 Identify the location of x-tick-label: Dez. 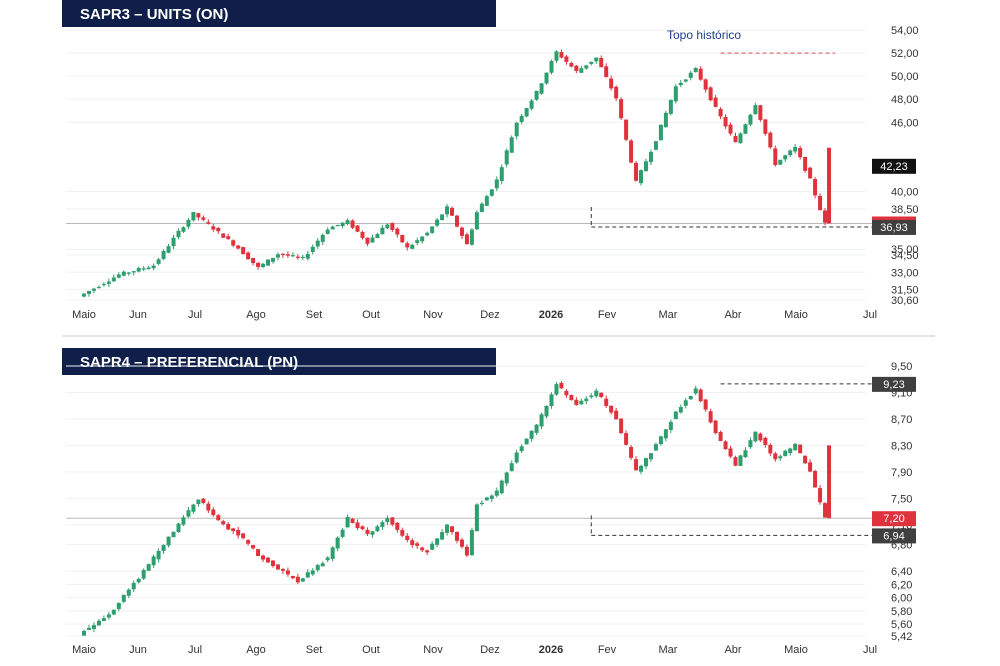
(490, 315).